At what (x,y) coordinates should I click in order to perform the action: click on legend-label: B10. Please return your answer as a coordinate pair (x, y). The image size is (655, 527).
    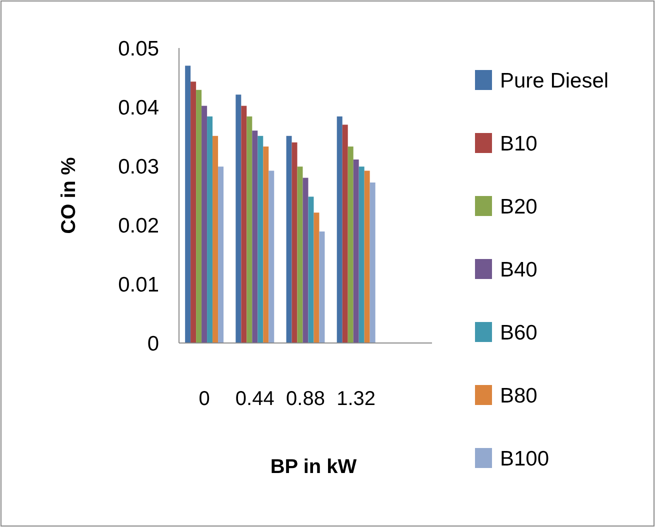
    Looking at the image, I should click on (519, 144).